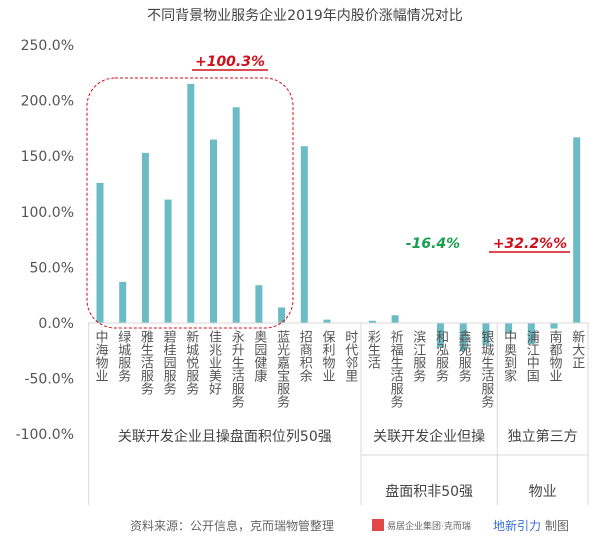 The width and height of the screenshot is (600, 542). I want to click on category-label: 中奥到家, so click(508, 356).